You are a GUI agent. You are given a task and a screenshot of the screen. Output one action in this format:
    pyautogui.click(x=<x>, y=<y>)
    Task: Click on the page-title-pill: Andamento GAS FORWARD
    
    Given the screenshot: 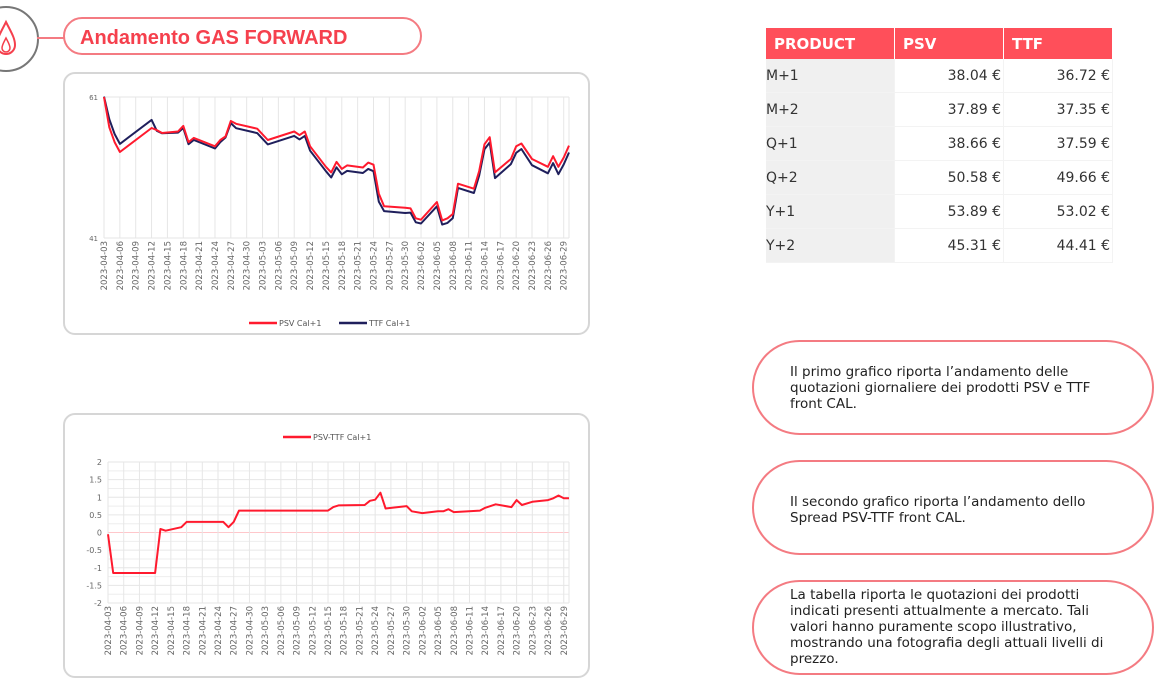 What is the action you would take?
    pyautogui.click(x=242, y=36)
    